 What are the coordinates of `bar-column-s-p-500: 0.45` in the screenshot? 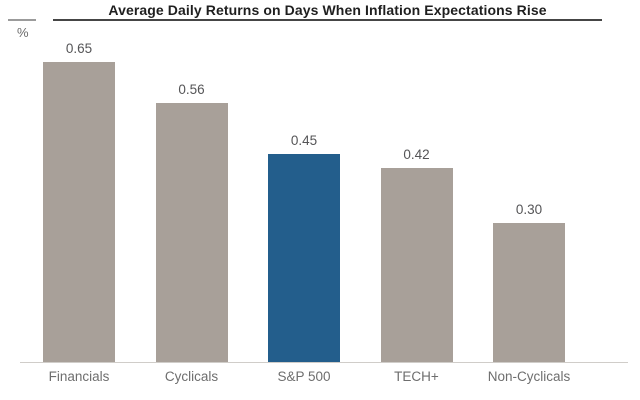 It's located at (304, 247).